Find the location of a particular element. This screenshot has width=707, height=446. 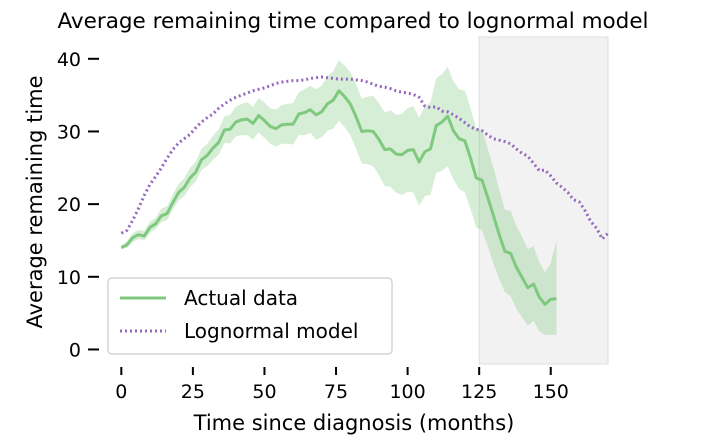

legend-frame is located at coordinates (250, 316).